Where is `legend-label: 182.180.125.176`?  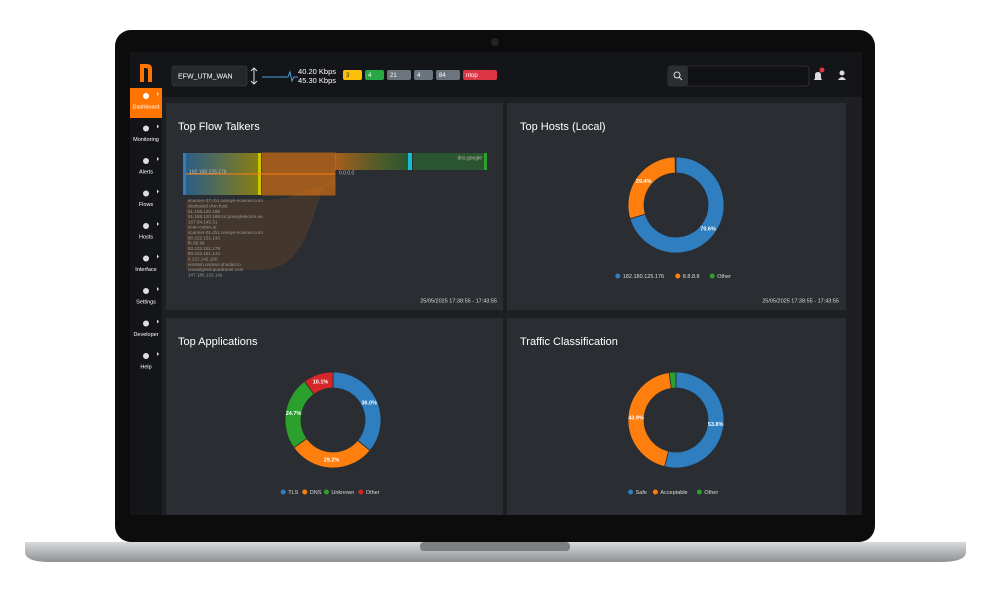
legend-label: 182.180.125.176 is located at coordinates (643, 277).